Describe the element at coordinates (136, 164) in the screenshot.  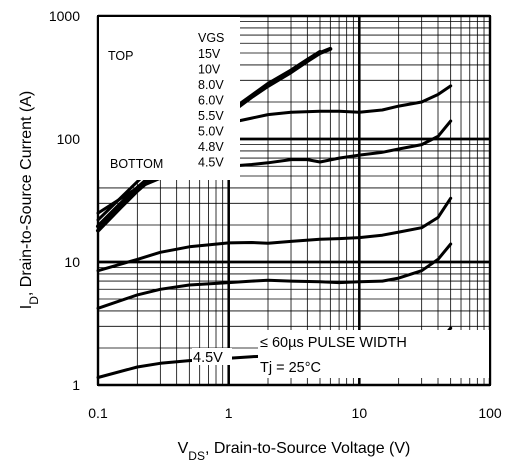
I see `legend-bottom-label: BOTTOM` at that location.